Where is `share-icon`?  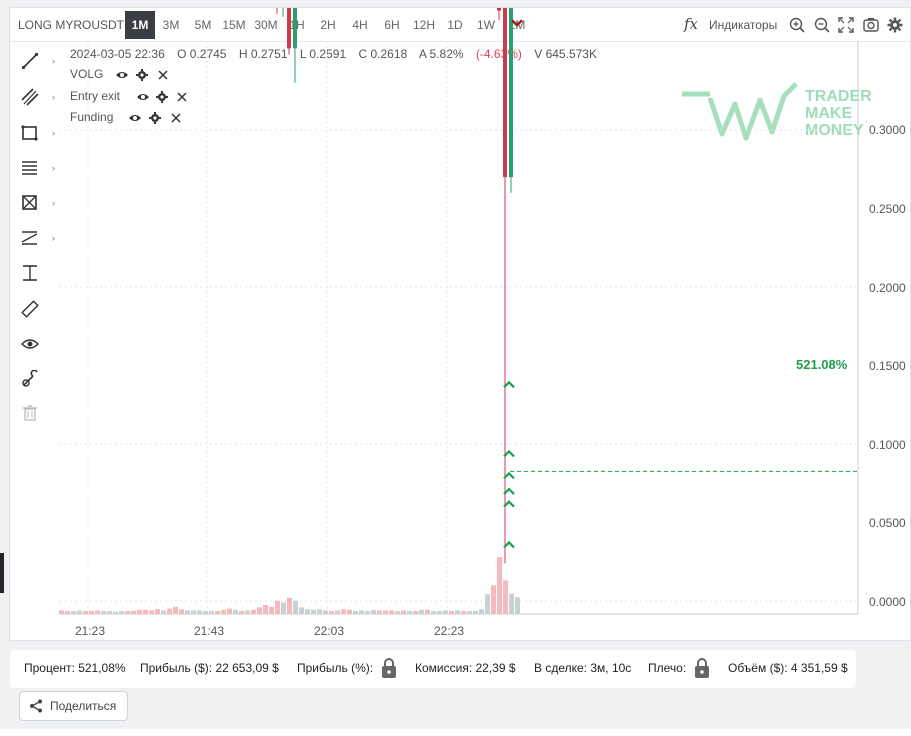 share-icon is located at coordinates (36, 706).